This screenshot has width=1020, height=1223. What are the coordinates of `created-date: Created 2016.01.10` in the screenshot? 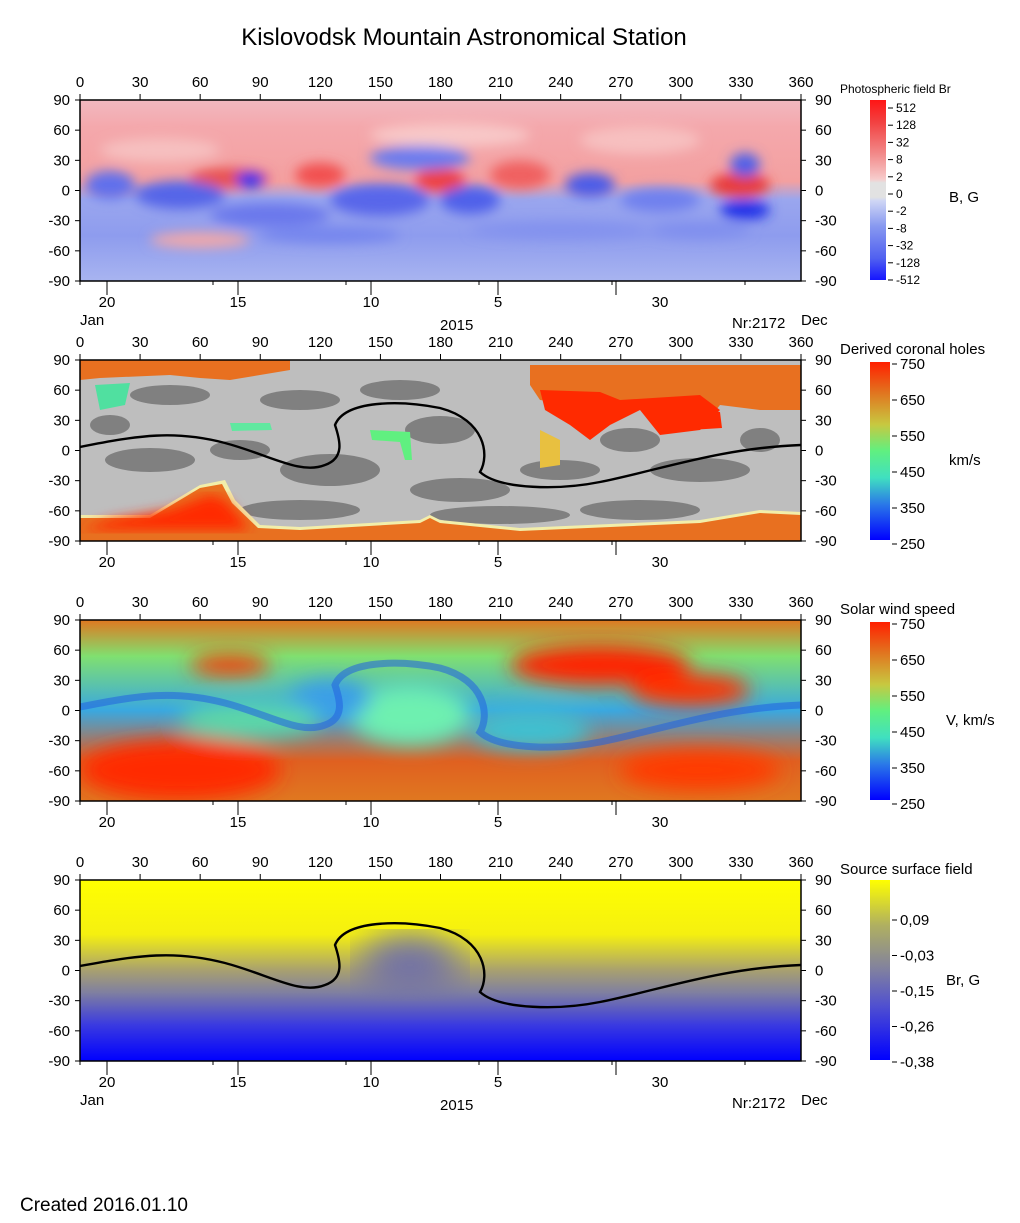 It's located at (104, 1205).